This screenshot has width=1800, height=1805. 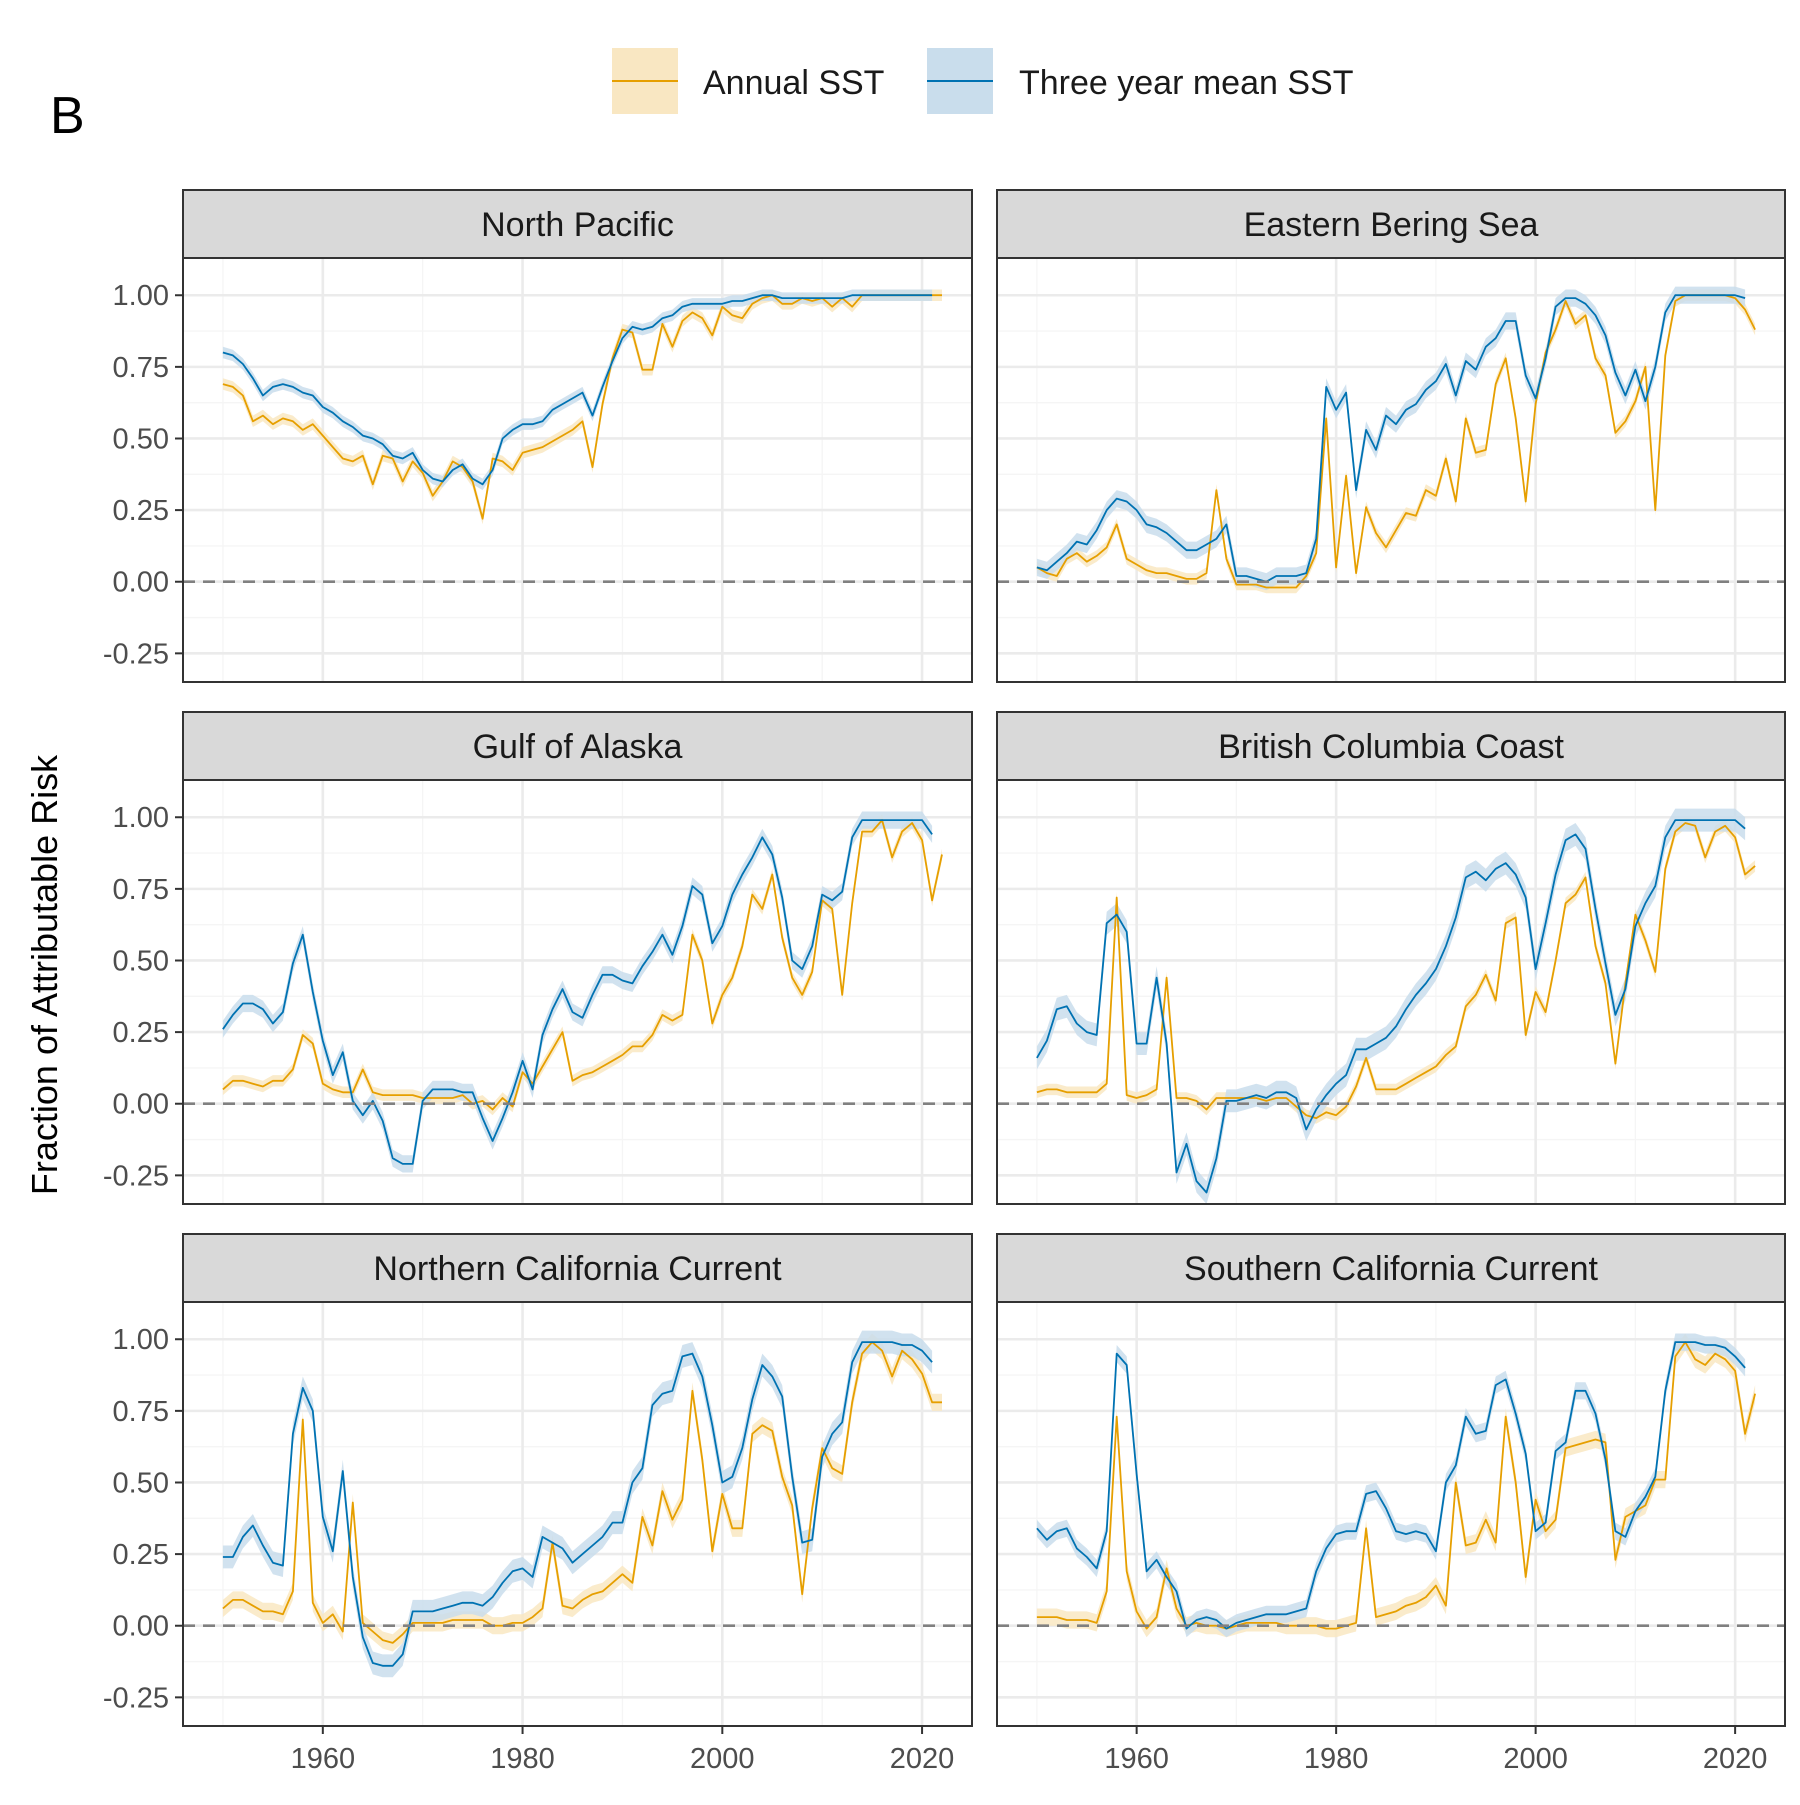 I want to click on facet-panel: Eastern Bering Sea, so click(x=1391, y=436).